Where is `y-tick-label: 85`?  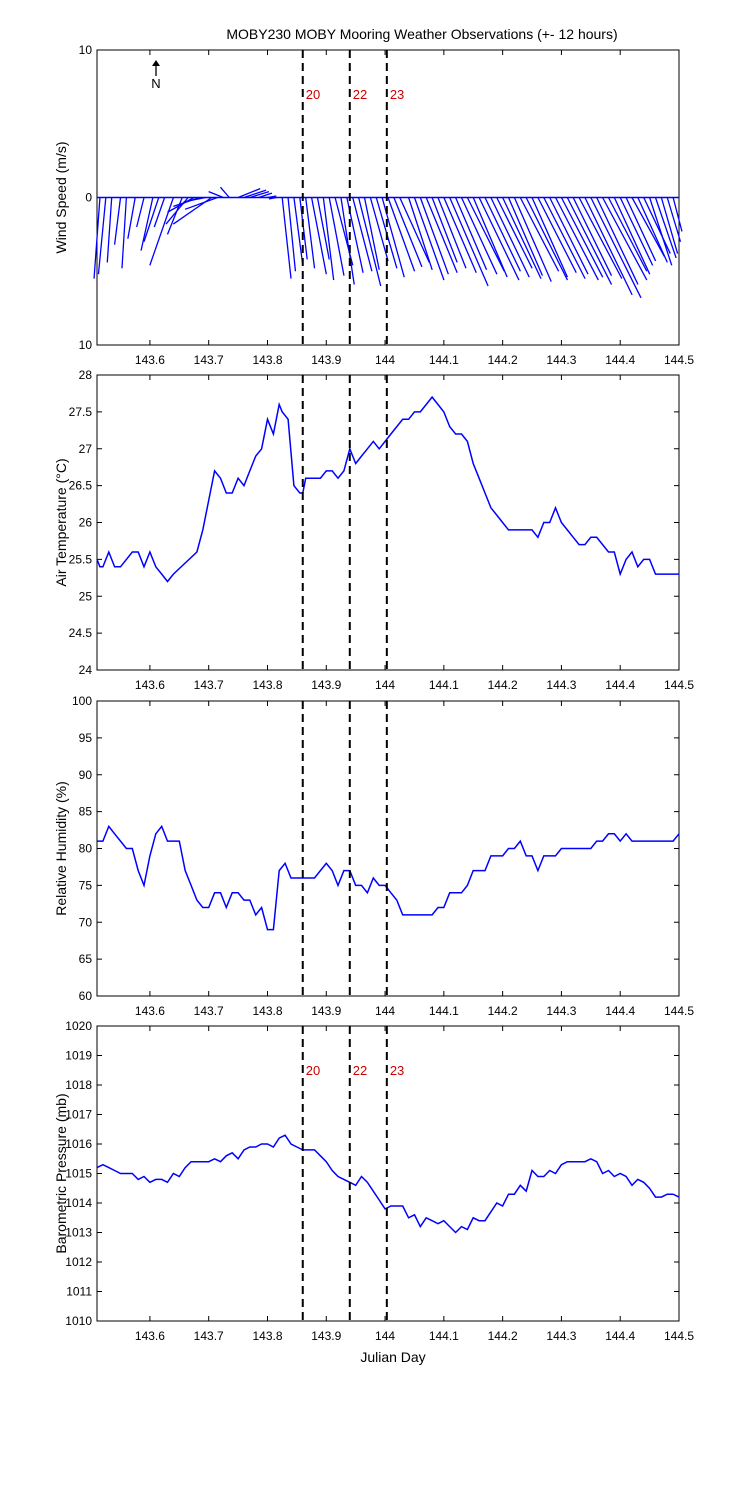 y-tick-label: 85 is located at coordinates (86, 812).